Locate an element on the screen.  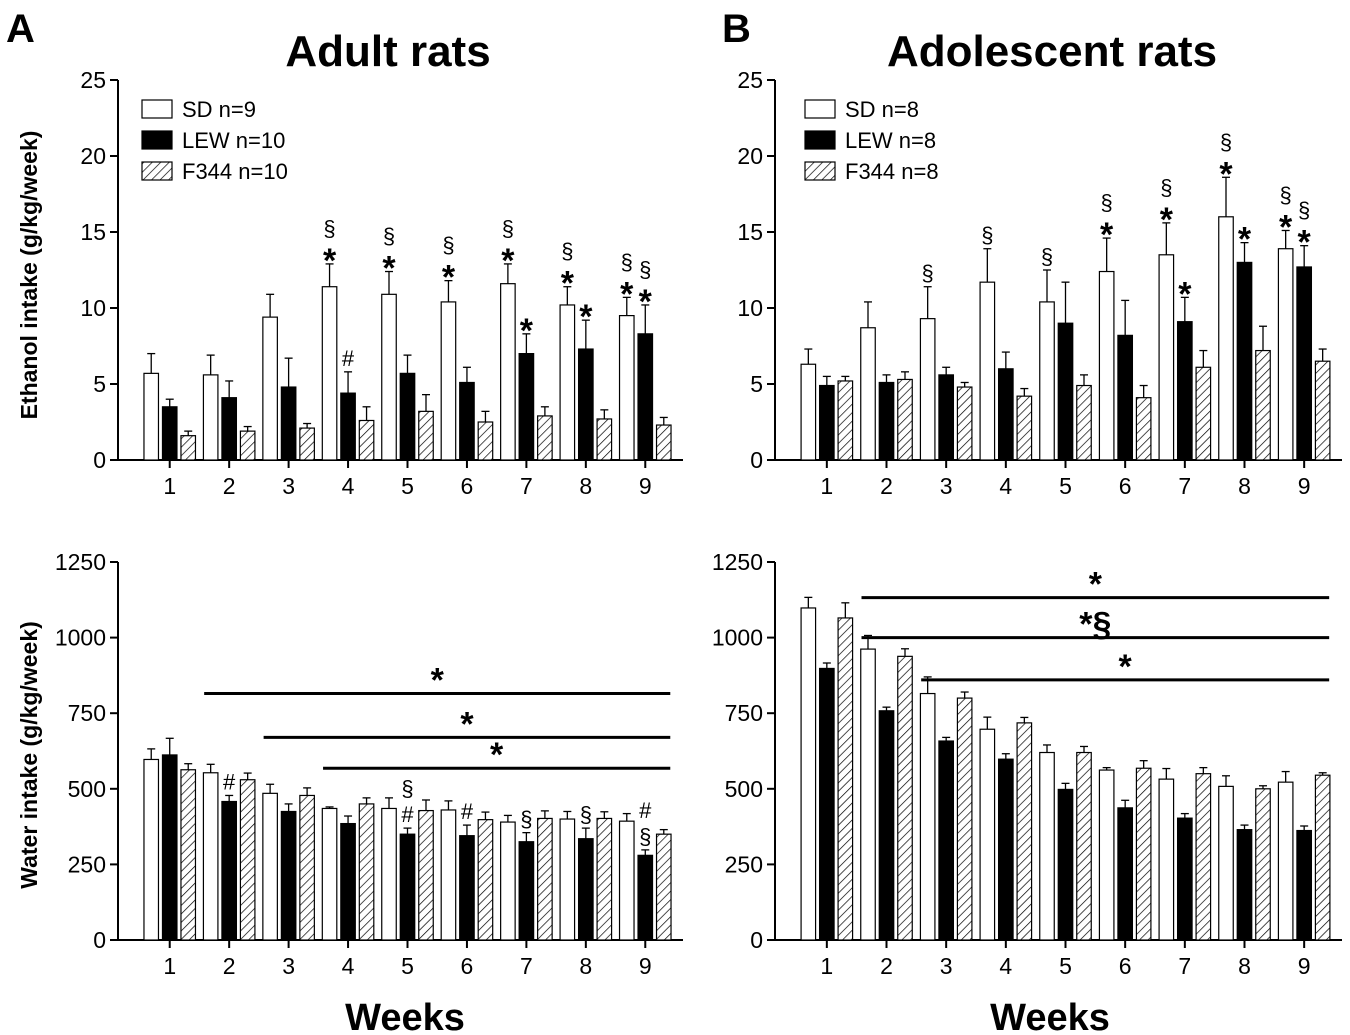
legend-swatch-sd is located at coordinates (157, 109).